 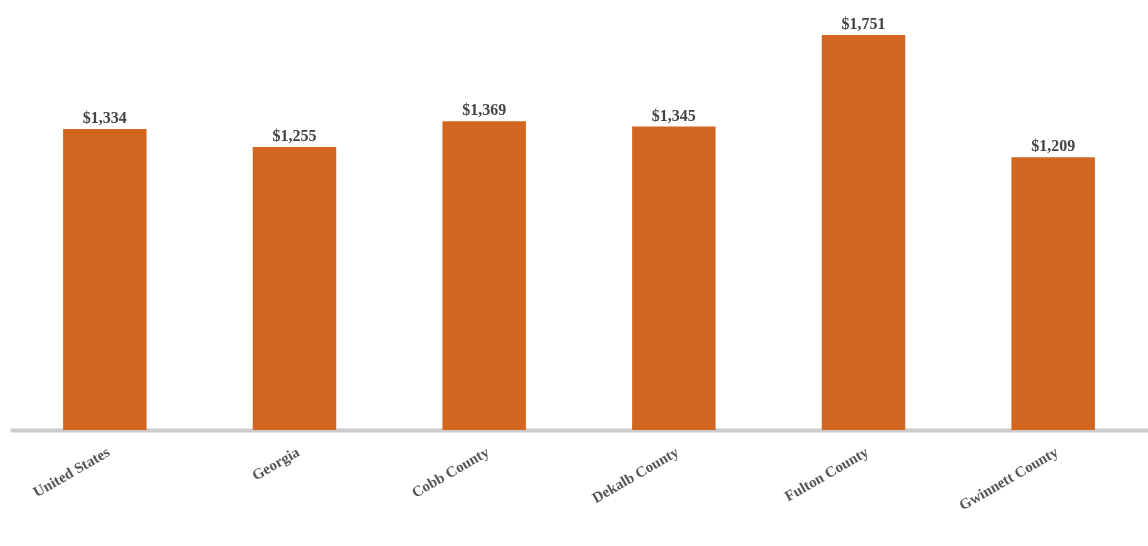 What do you see at coordinates (484, 110) in the screenshot?
I see `data-label: $1,369` at bounding box center [484, 110].